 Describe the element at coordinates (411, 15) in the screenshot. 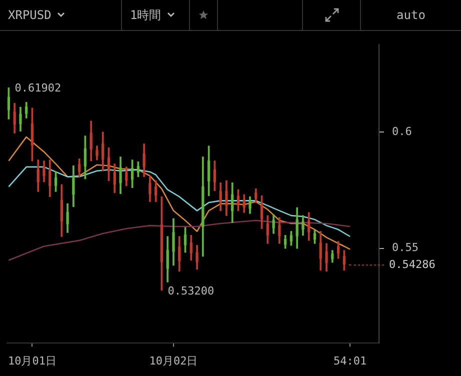

I see `text: auto` at that location.